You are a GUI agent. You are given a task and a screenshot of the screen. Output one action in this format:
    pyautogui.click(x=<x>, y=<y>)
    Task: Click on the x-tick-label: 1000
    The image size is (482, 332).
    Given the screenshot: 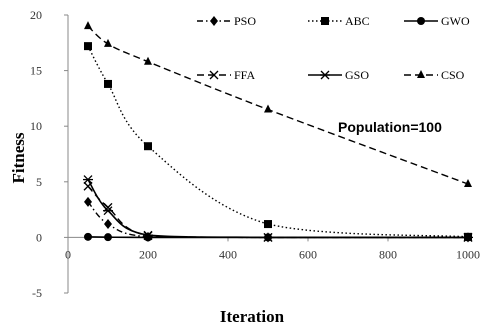 What is the action you would take?
    pyautogui.click(x=468, y=254)
    